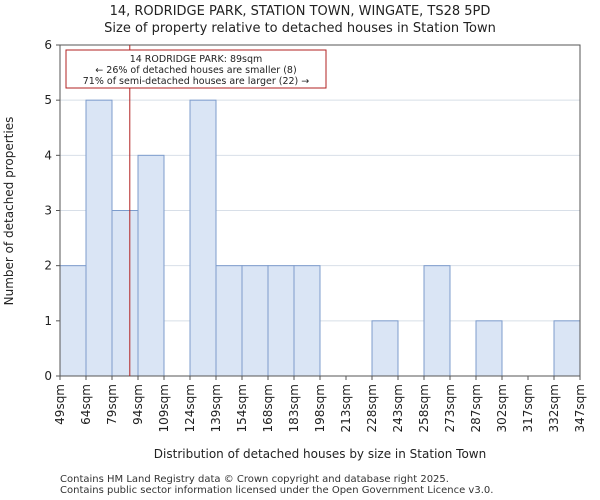 This screenshot has height=500, width=600. What do you see at coordinates (320, 408) in the screenshot?
I see `x-tick-label: 198sqm` at bounding box center [320, 408].